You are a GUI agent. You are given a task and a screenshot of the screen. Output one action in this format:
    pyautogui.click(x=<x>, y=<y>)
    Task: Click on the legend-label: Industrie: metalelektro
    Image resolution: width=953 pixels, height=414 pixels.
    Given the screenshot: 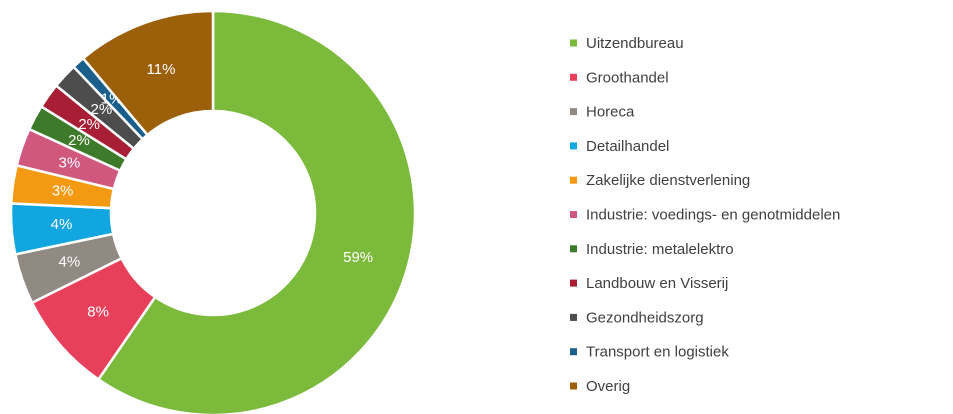 What is the action you would take?
    pyautogui.click(x=660, y=249)
    